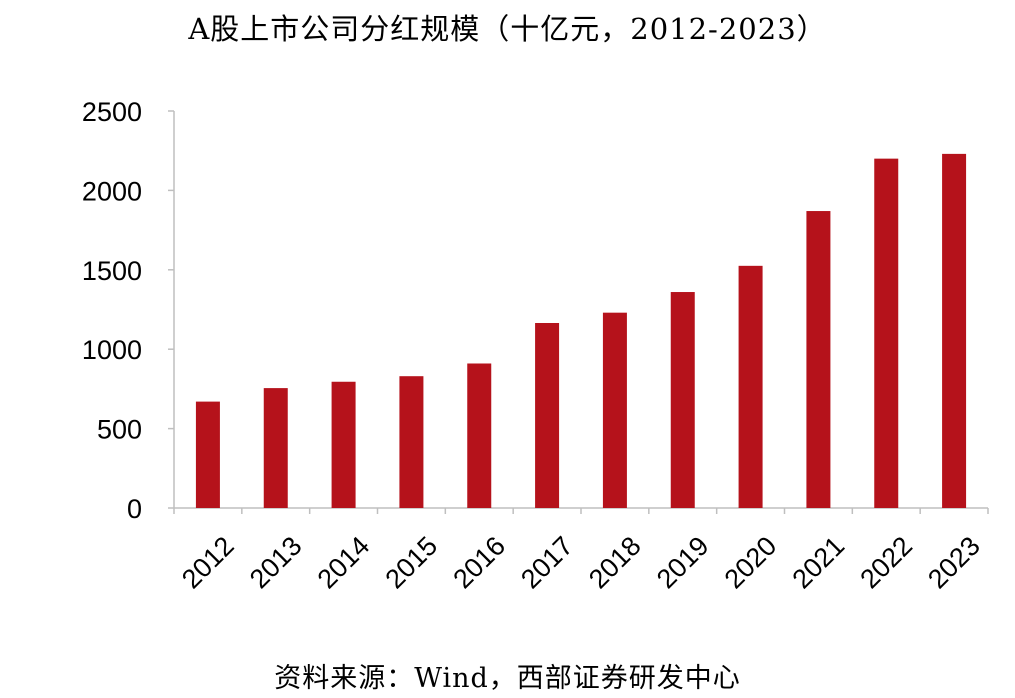  Describe the element at coordinates (614, 410) in the screenshot. I see `bar-2018` at that location.